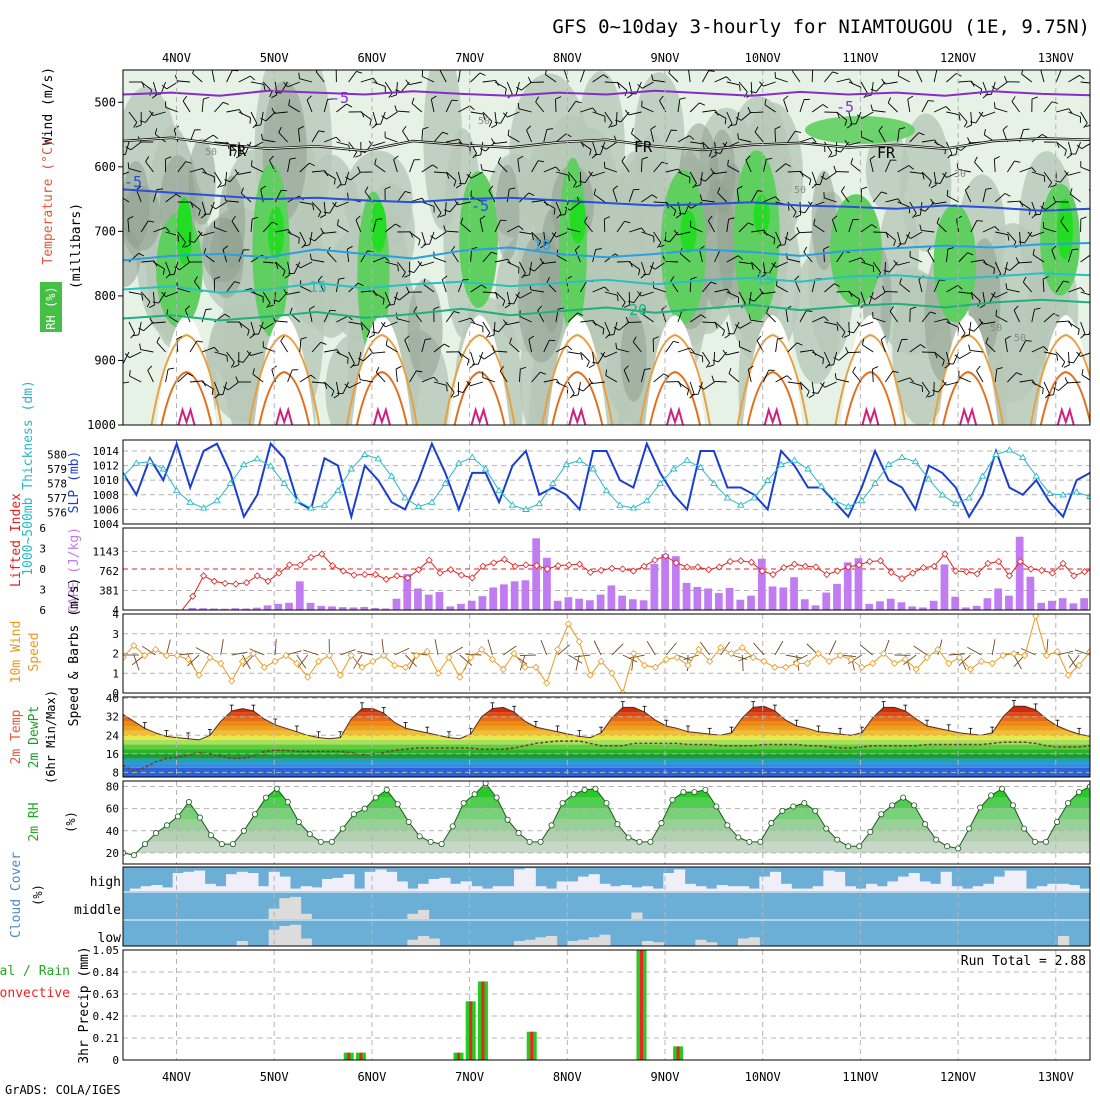 The image size is (1100, 1100). I want to click on temp-band, so click(606, 710).